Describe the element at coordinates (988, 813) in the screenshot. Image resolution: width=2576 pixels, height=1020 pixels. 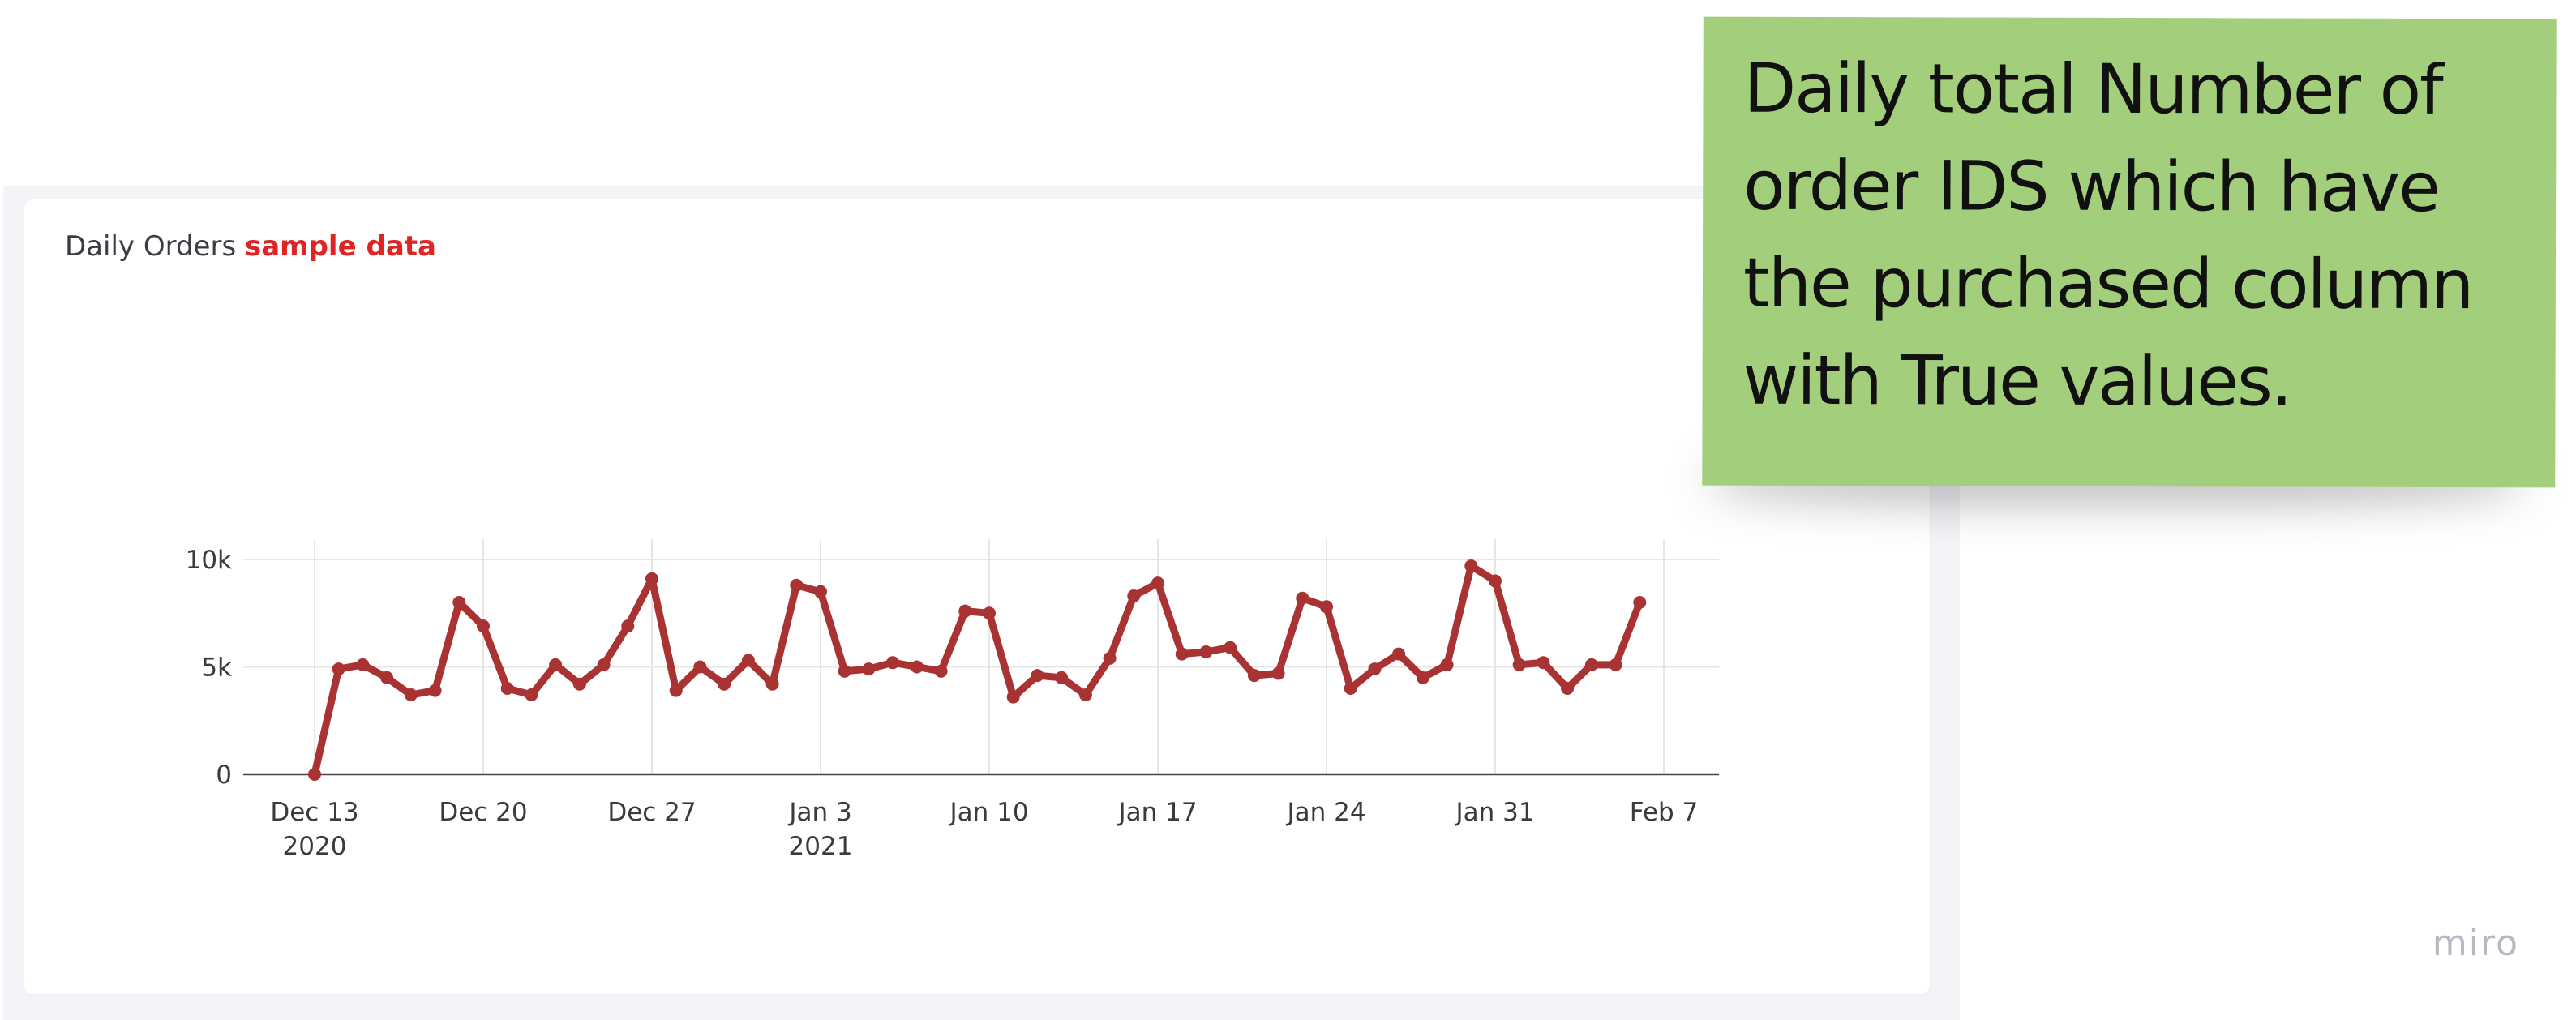
I see `x-tick-label: Jan 10` at that location.